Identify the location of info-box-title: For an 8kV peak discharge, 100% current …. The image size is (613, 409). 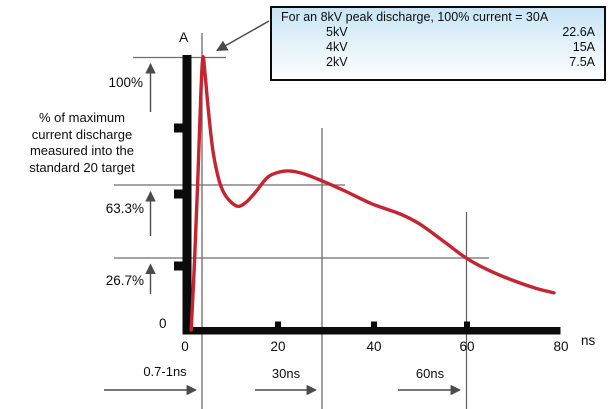
(415, 17).